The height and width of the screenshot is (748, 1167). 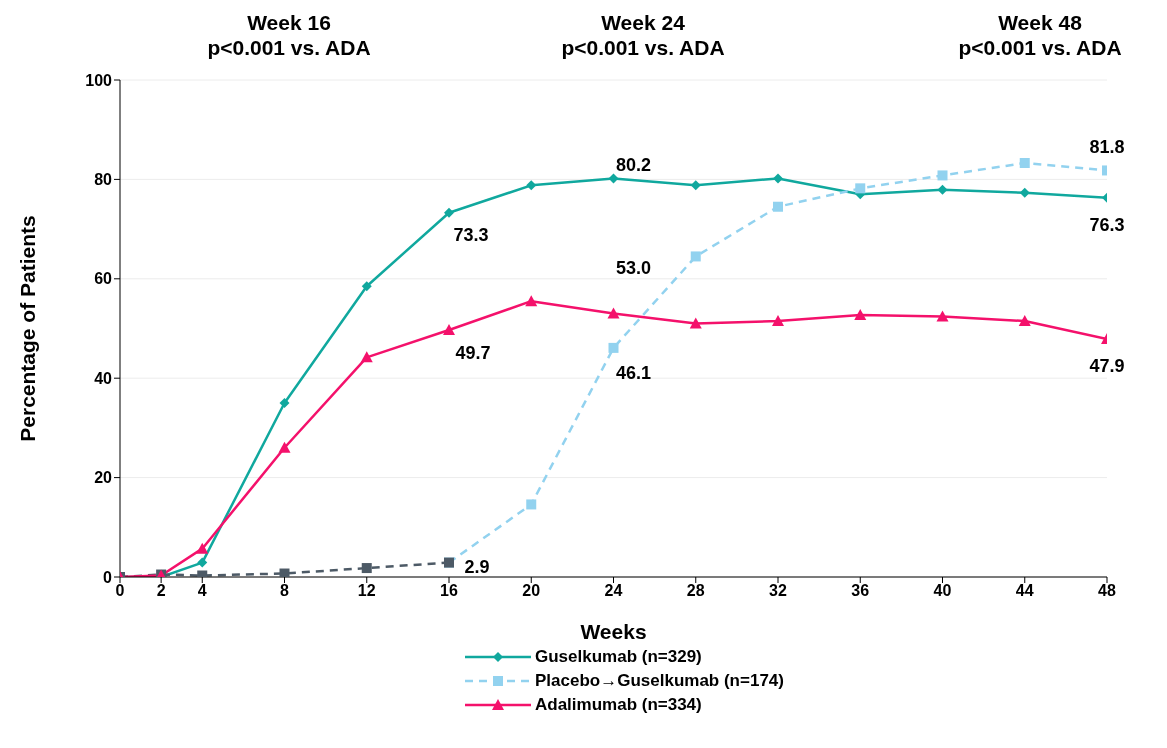 What do you see at coordinates (120, 591) in the screenshot?
I see `x-tick-label: 0` at bounding box center [120, 591].